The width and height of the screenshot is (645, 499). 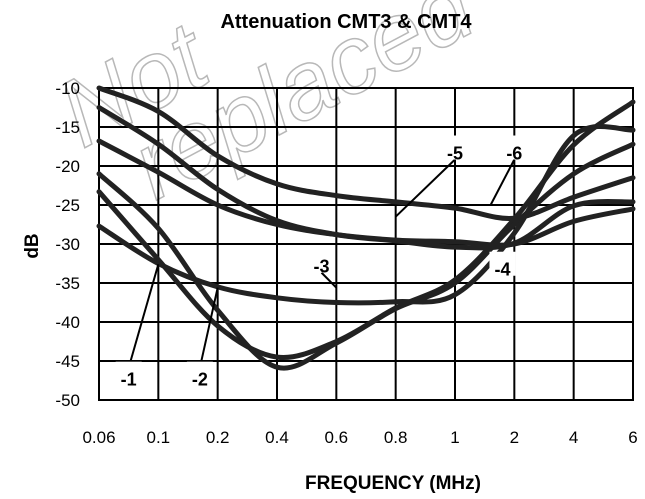 What do you see at coordinates (346, 22) in the screenshot?
I see `chart-title: Attenuation CMT3 & CMT4` at bounding box center [346, 22].